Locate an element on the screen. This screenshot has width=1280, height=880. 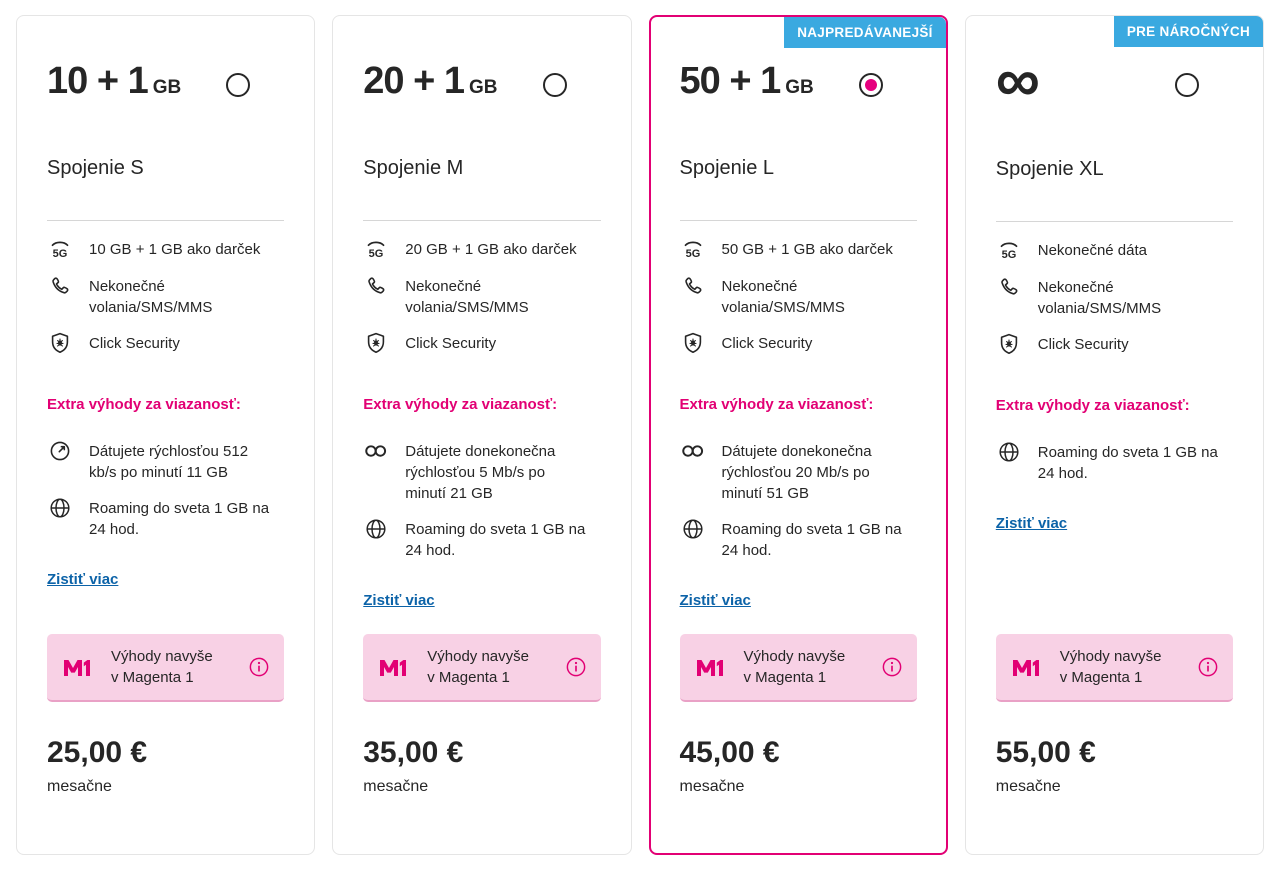
plan-title-row: 50 + 1 GB is located at coordinates (798, 84).